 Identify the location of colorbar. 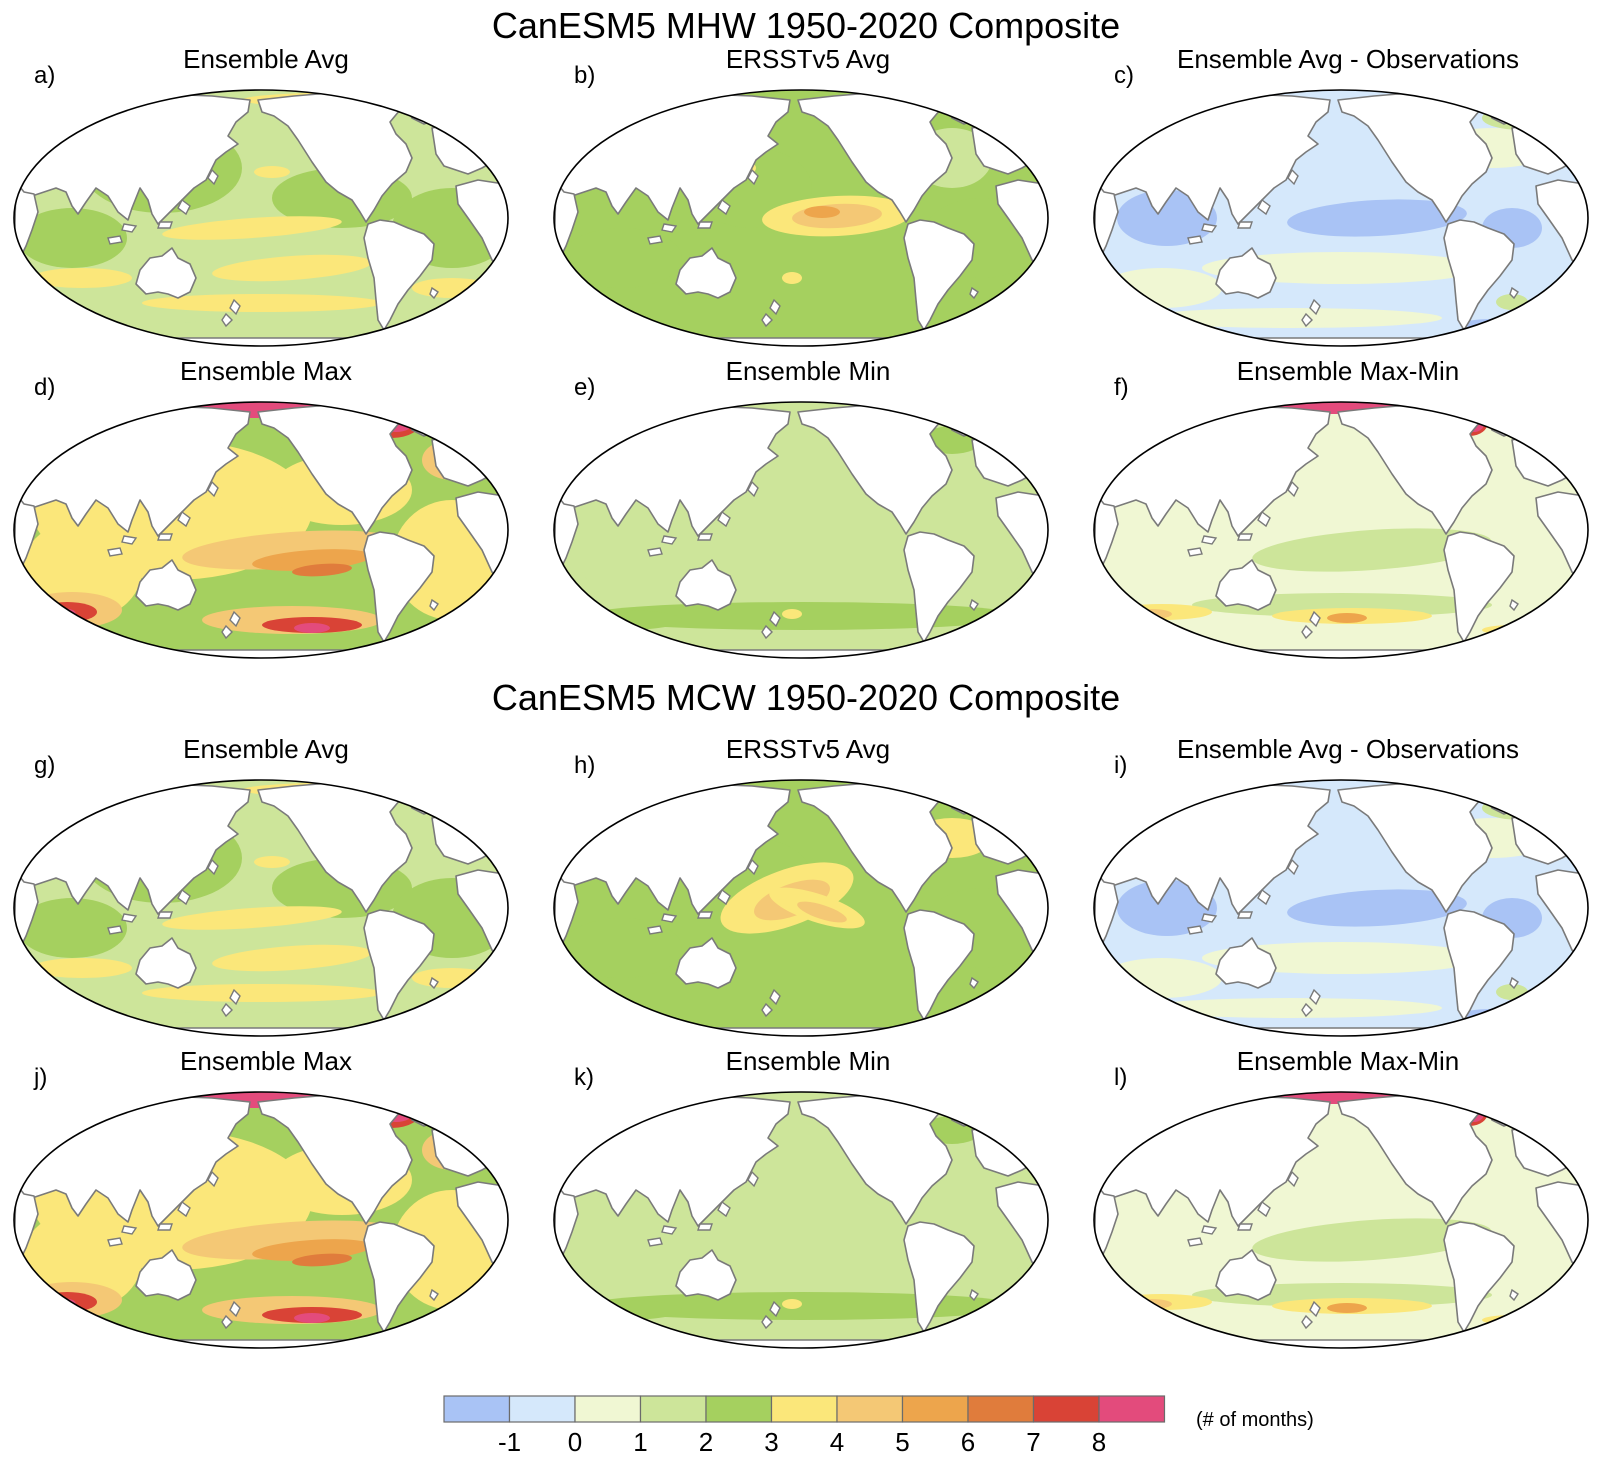
(804, 1411).